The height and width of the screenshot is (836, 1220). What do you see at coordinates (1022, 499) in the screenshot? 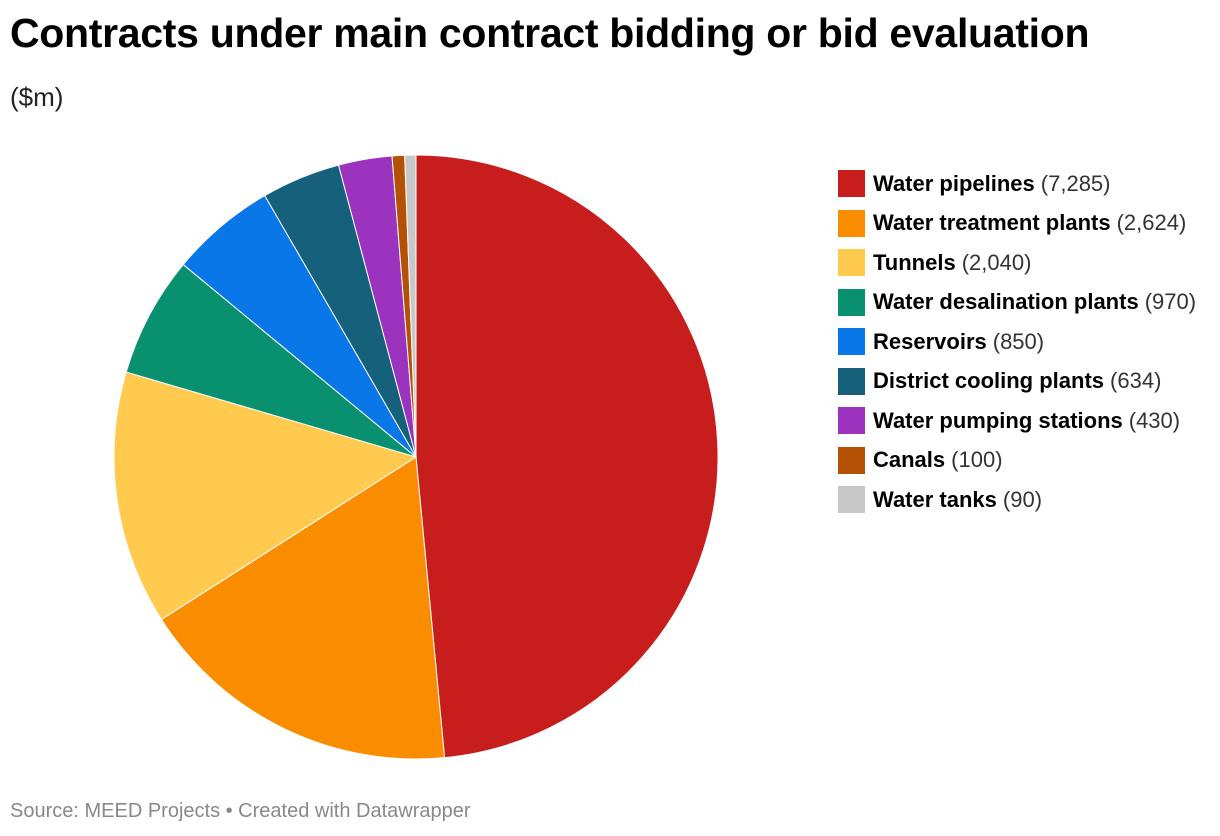
I see `legend-value: (90)` at bounding box center [1022, 499].